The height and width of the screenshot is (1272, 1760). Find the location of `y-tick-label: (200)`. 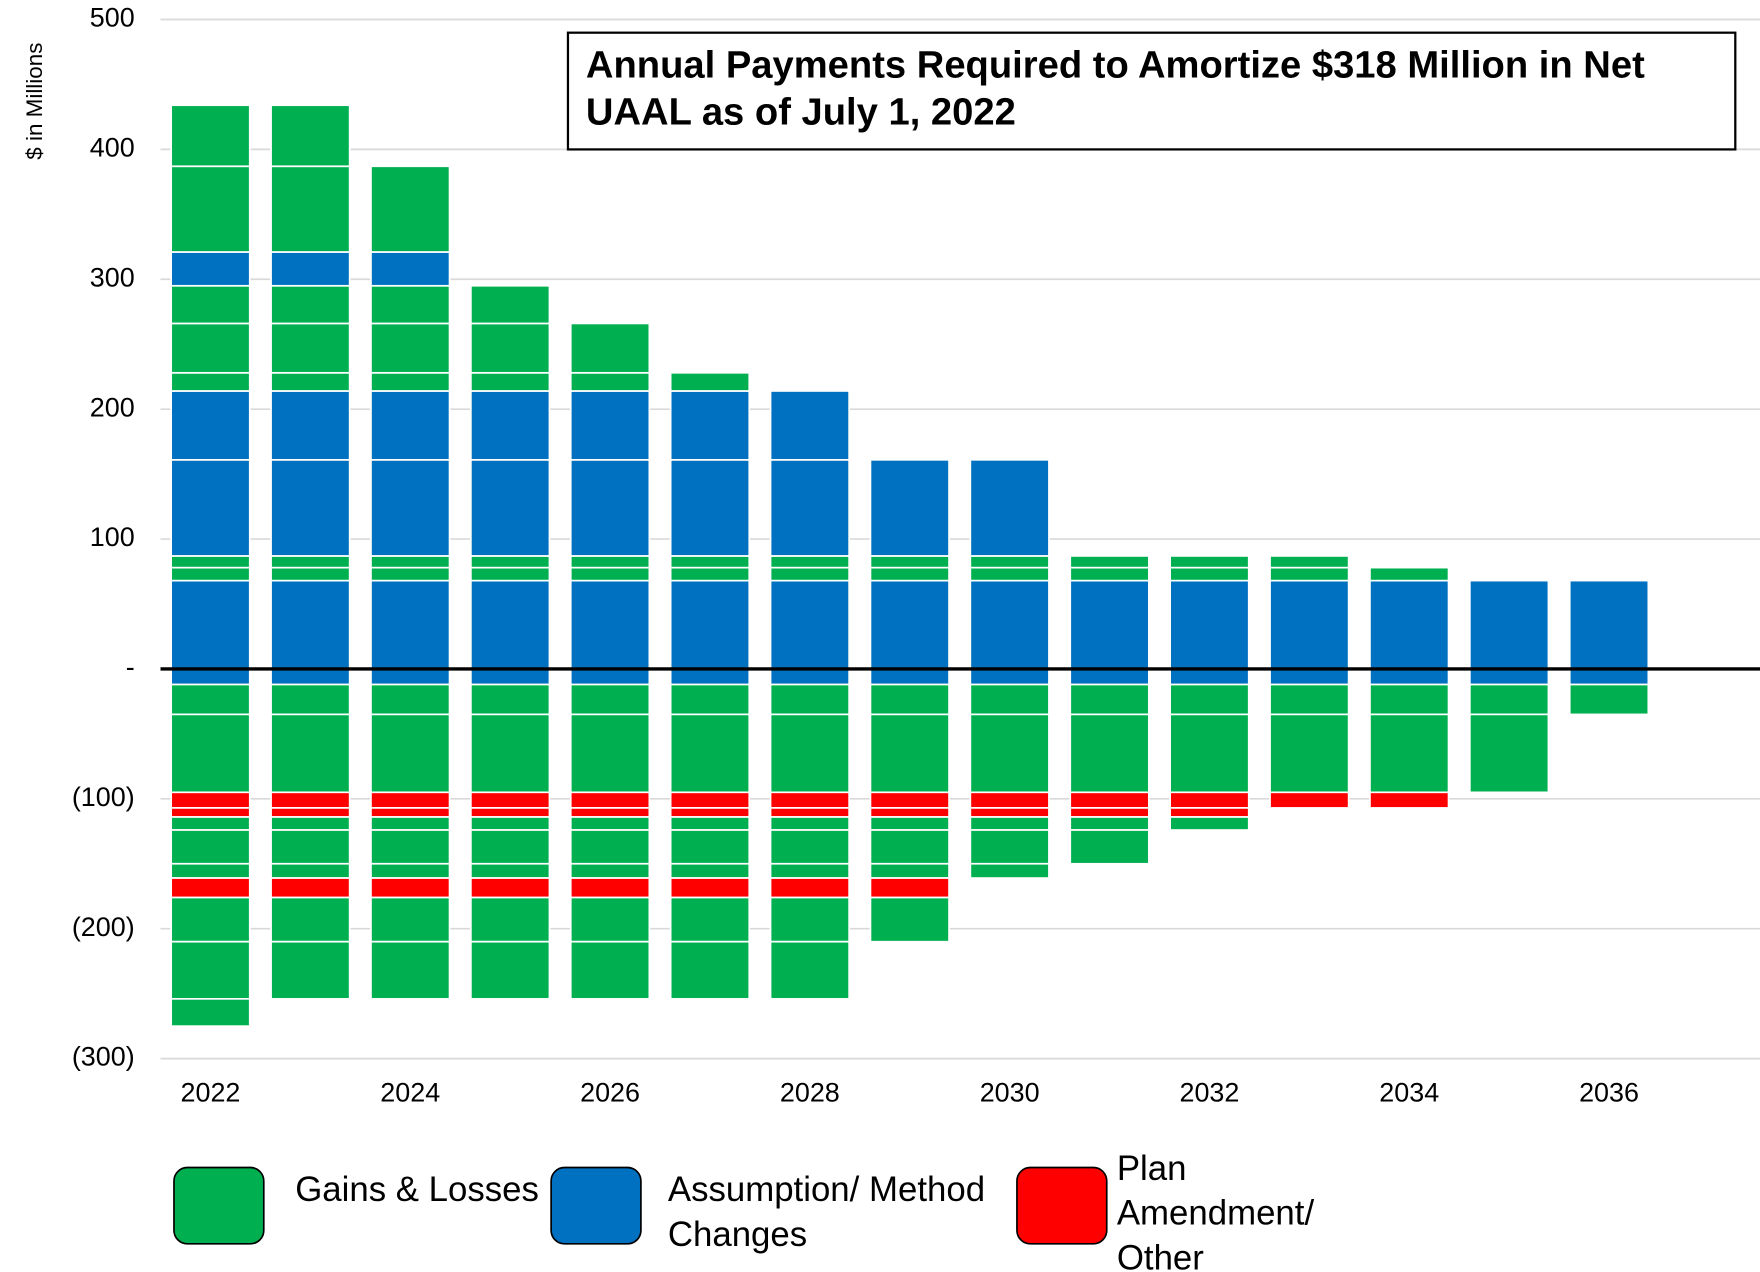

y-tick-label: (200) is located at coordinates (103, 927).